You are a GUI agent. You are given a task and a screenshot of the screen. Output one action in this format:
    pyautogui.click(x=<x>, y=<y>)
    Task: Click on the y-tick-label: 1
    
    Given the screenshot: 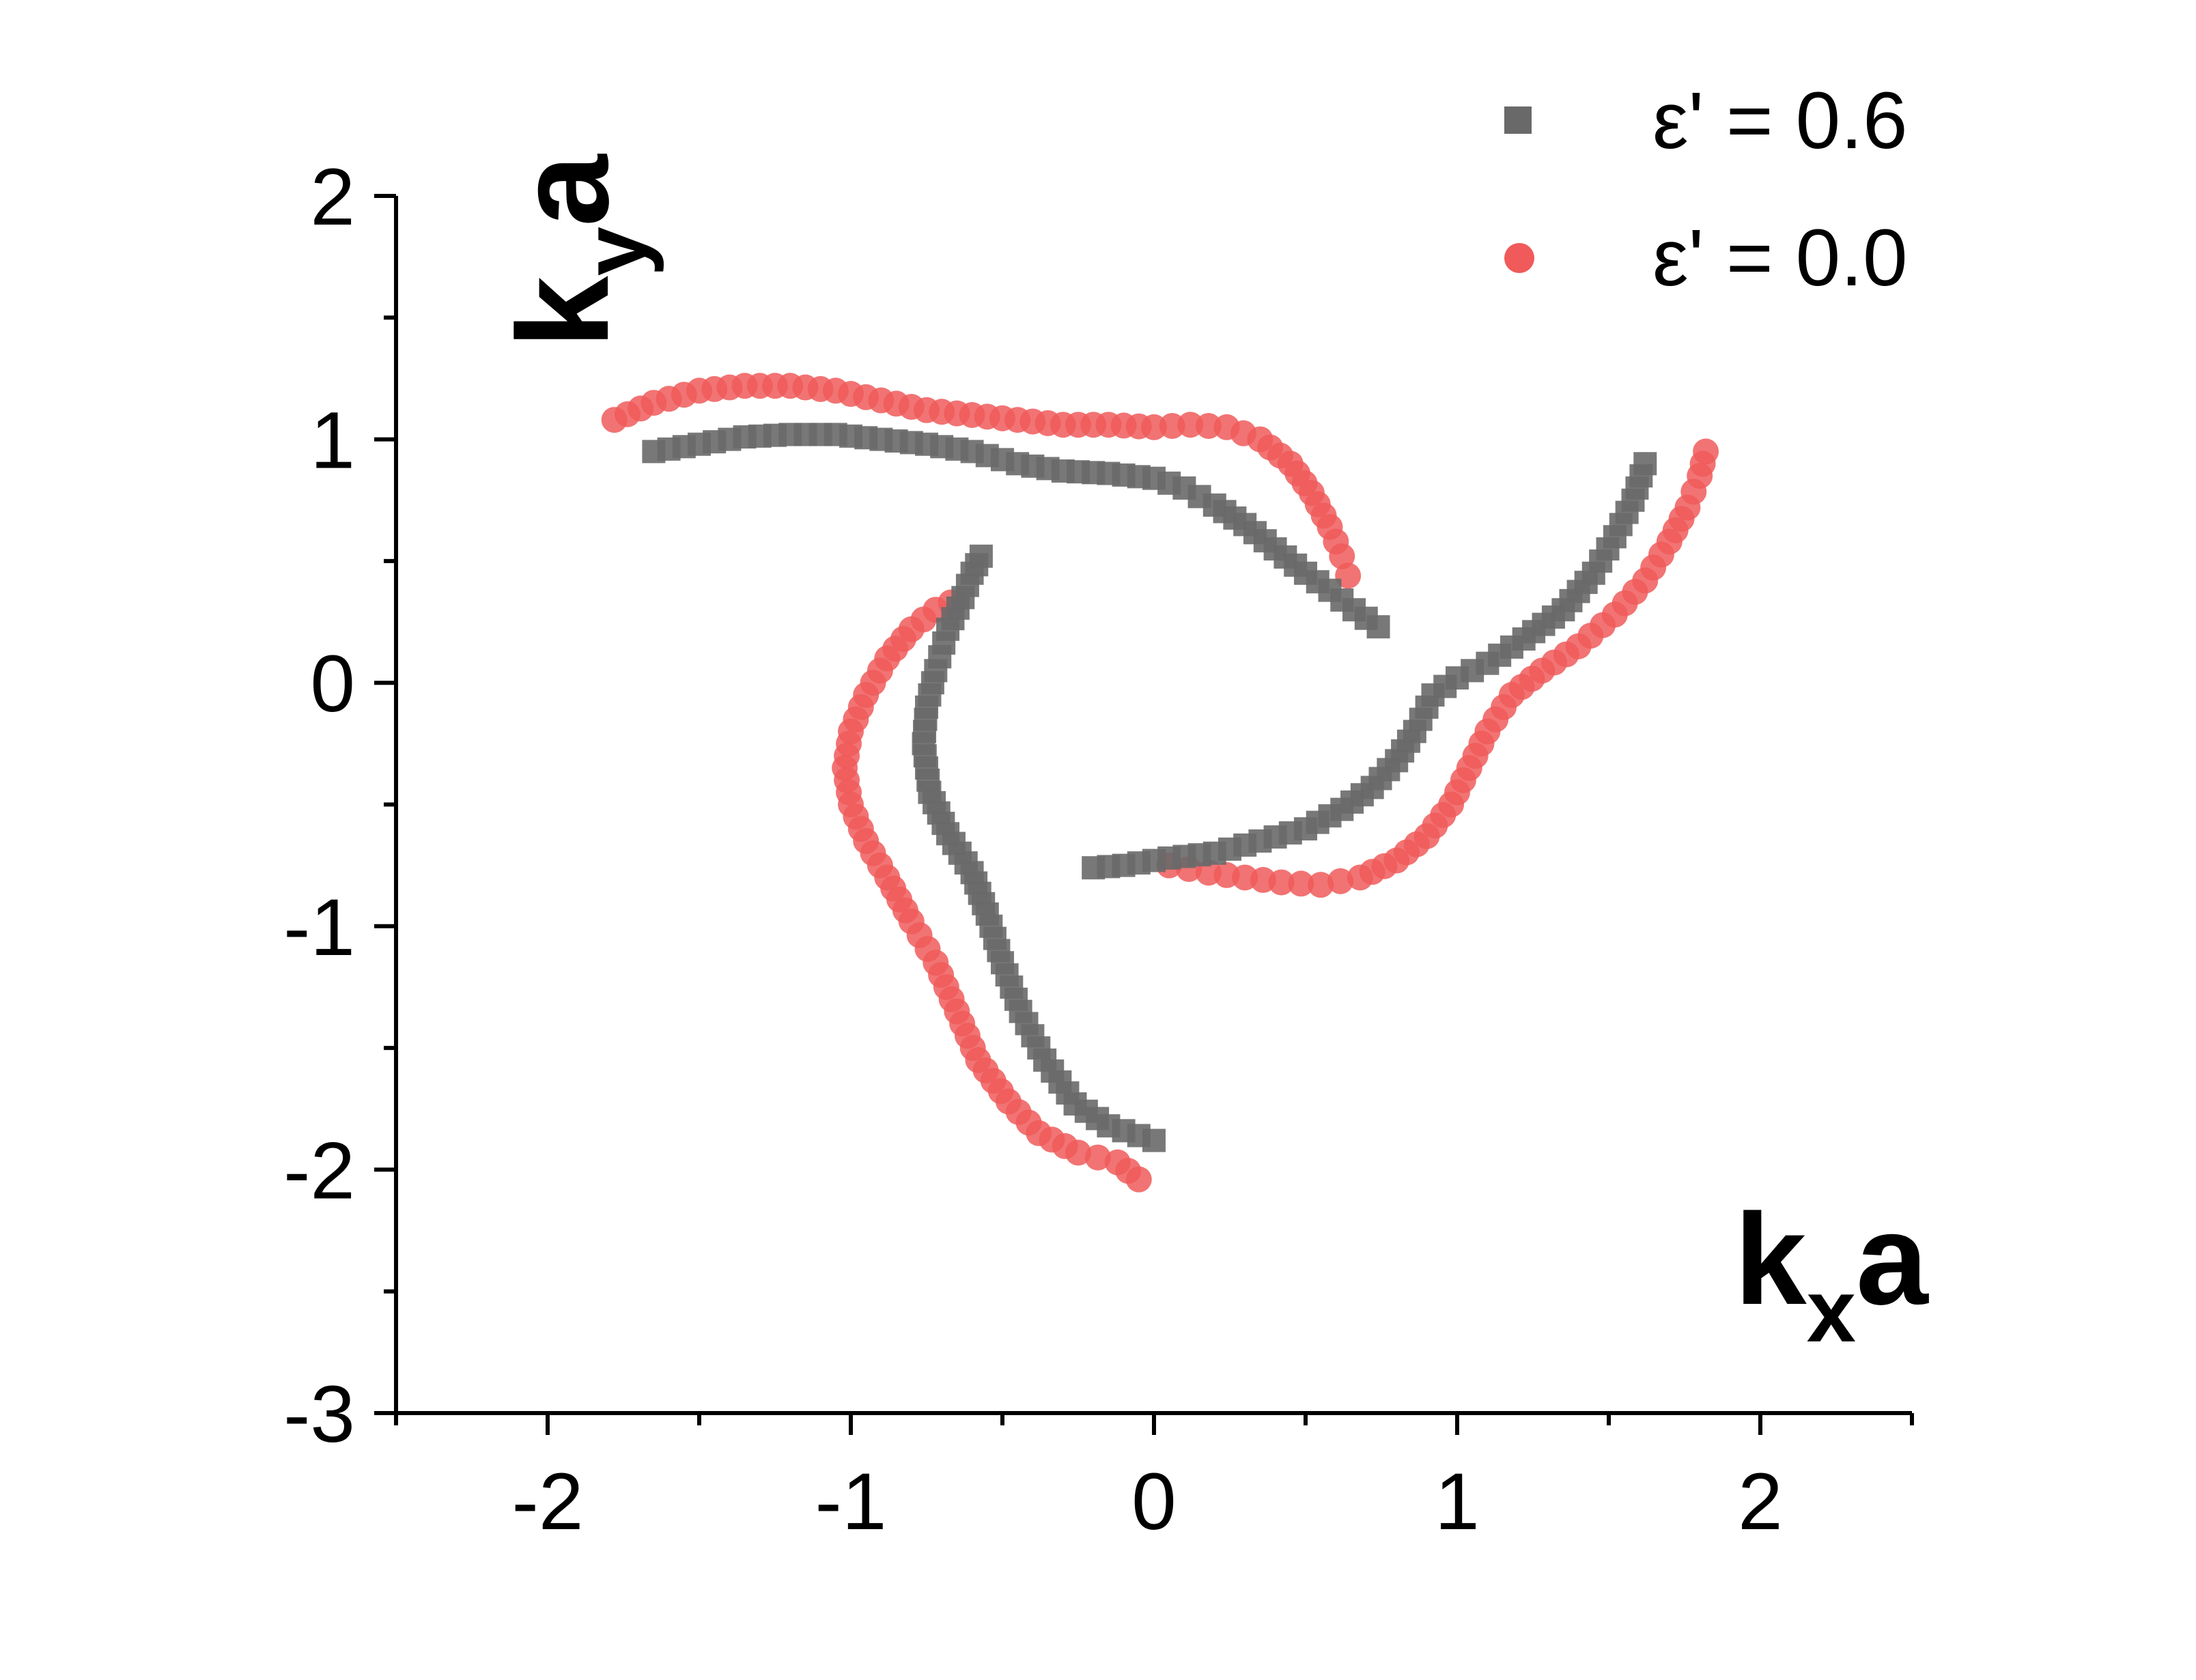 What is the action you would take?
    pyautogui.click(x=333, y=441)
    